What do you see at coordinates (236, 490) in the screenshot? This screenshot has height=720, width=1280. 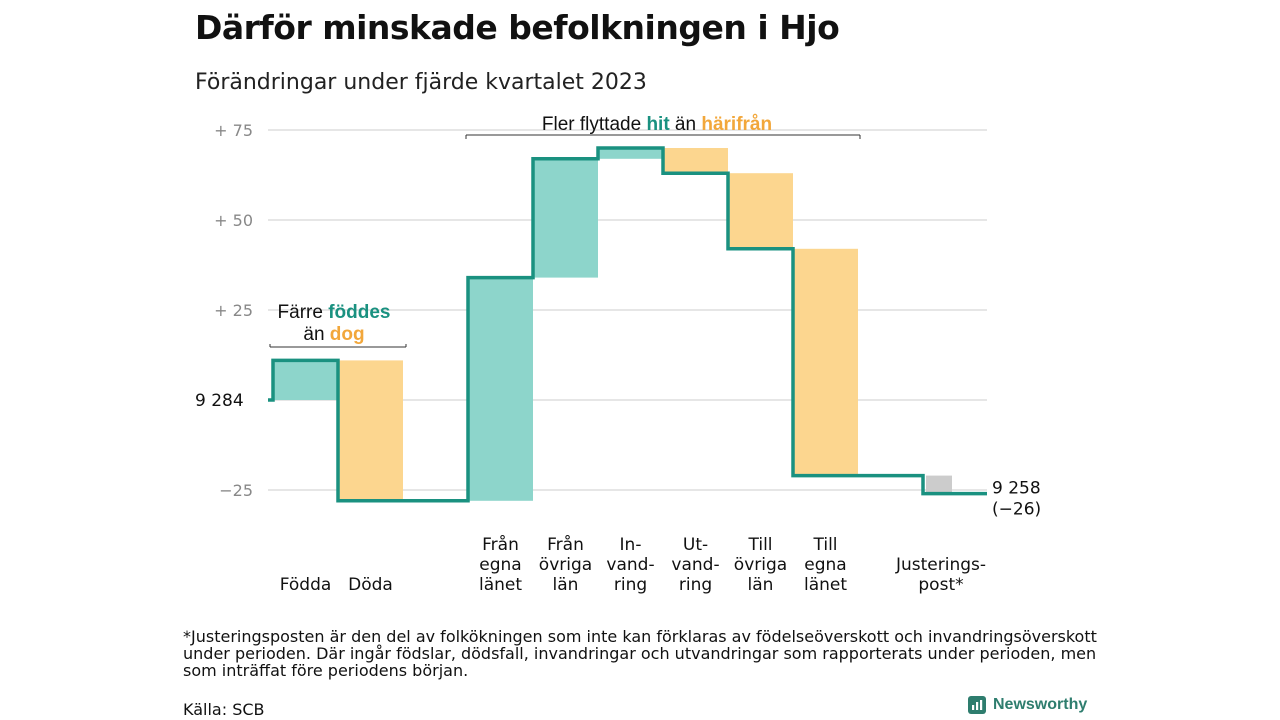 I see `y-tick-label: −25` at bounding box center [236, 490].